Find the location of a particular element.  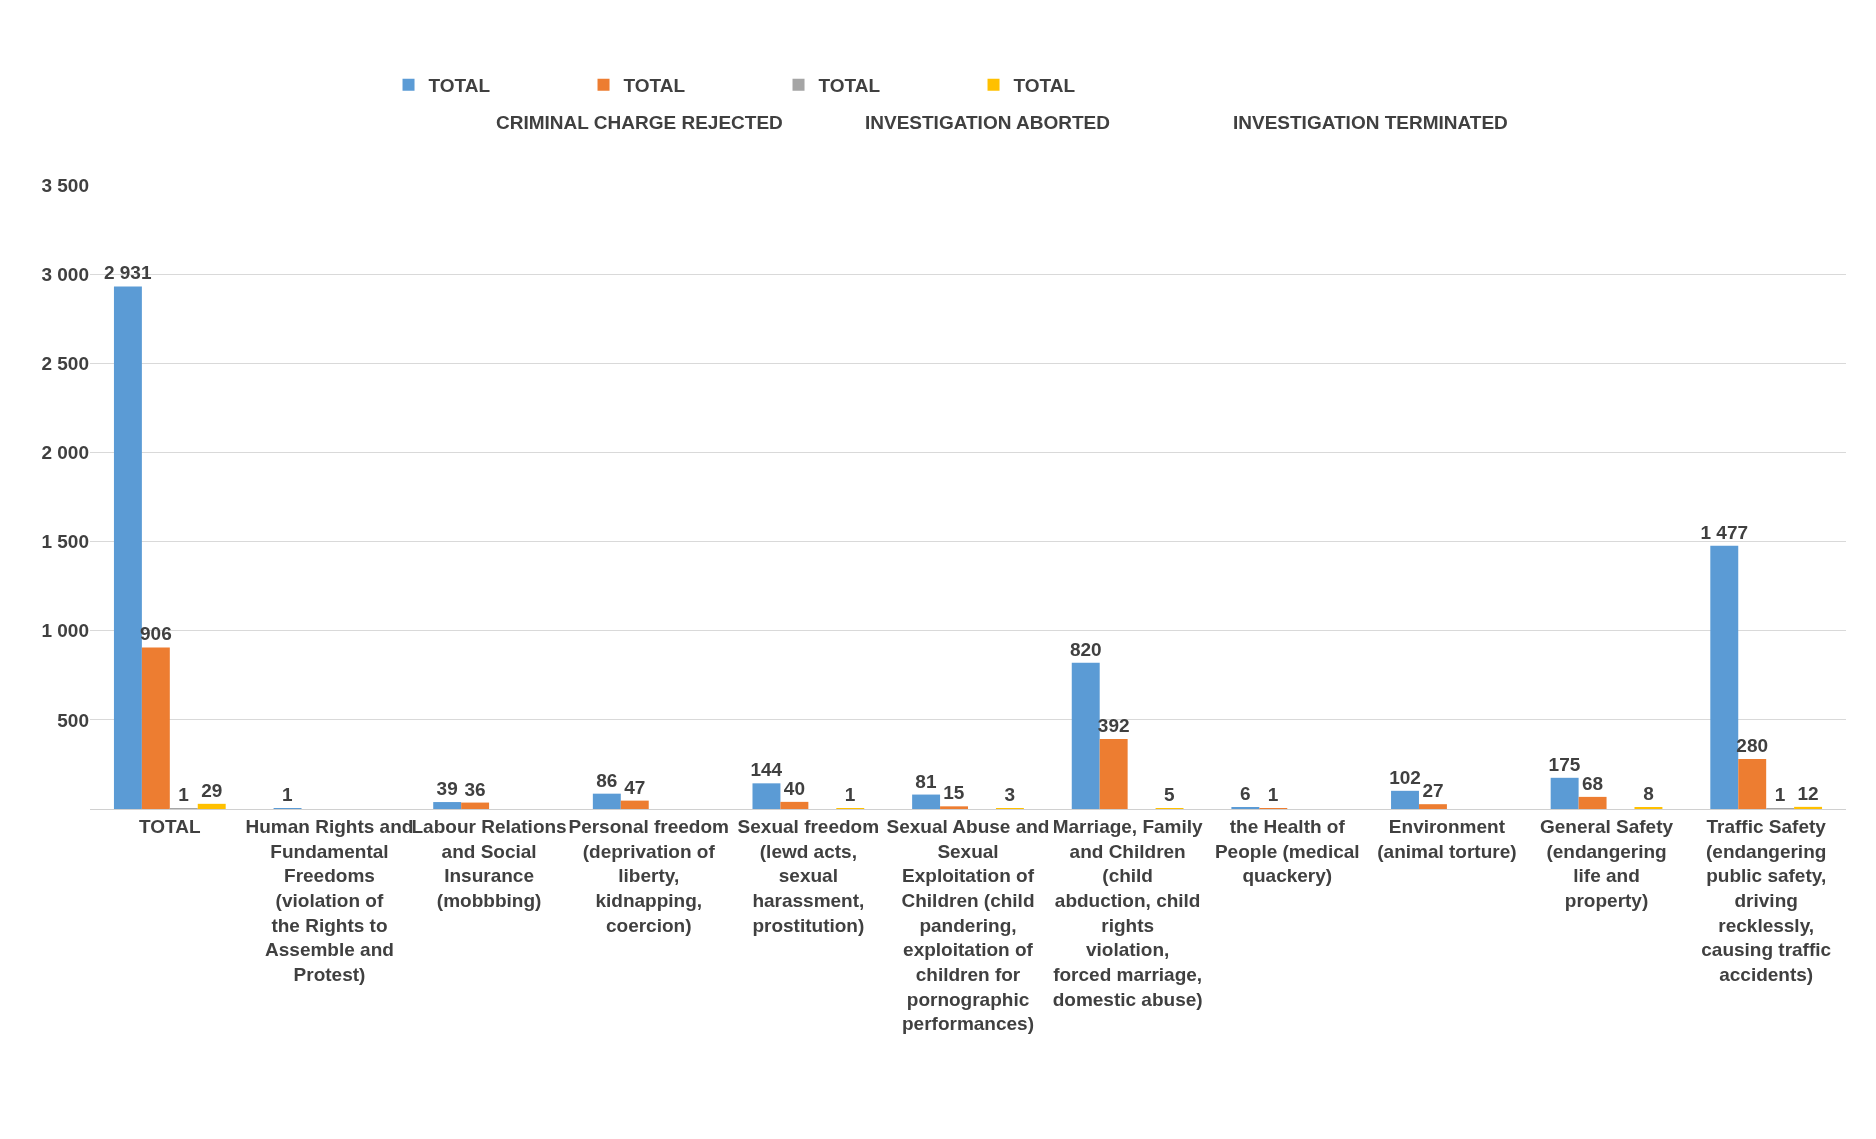

y-tick-label: 2 500 is located at coordinates (65, 363).